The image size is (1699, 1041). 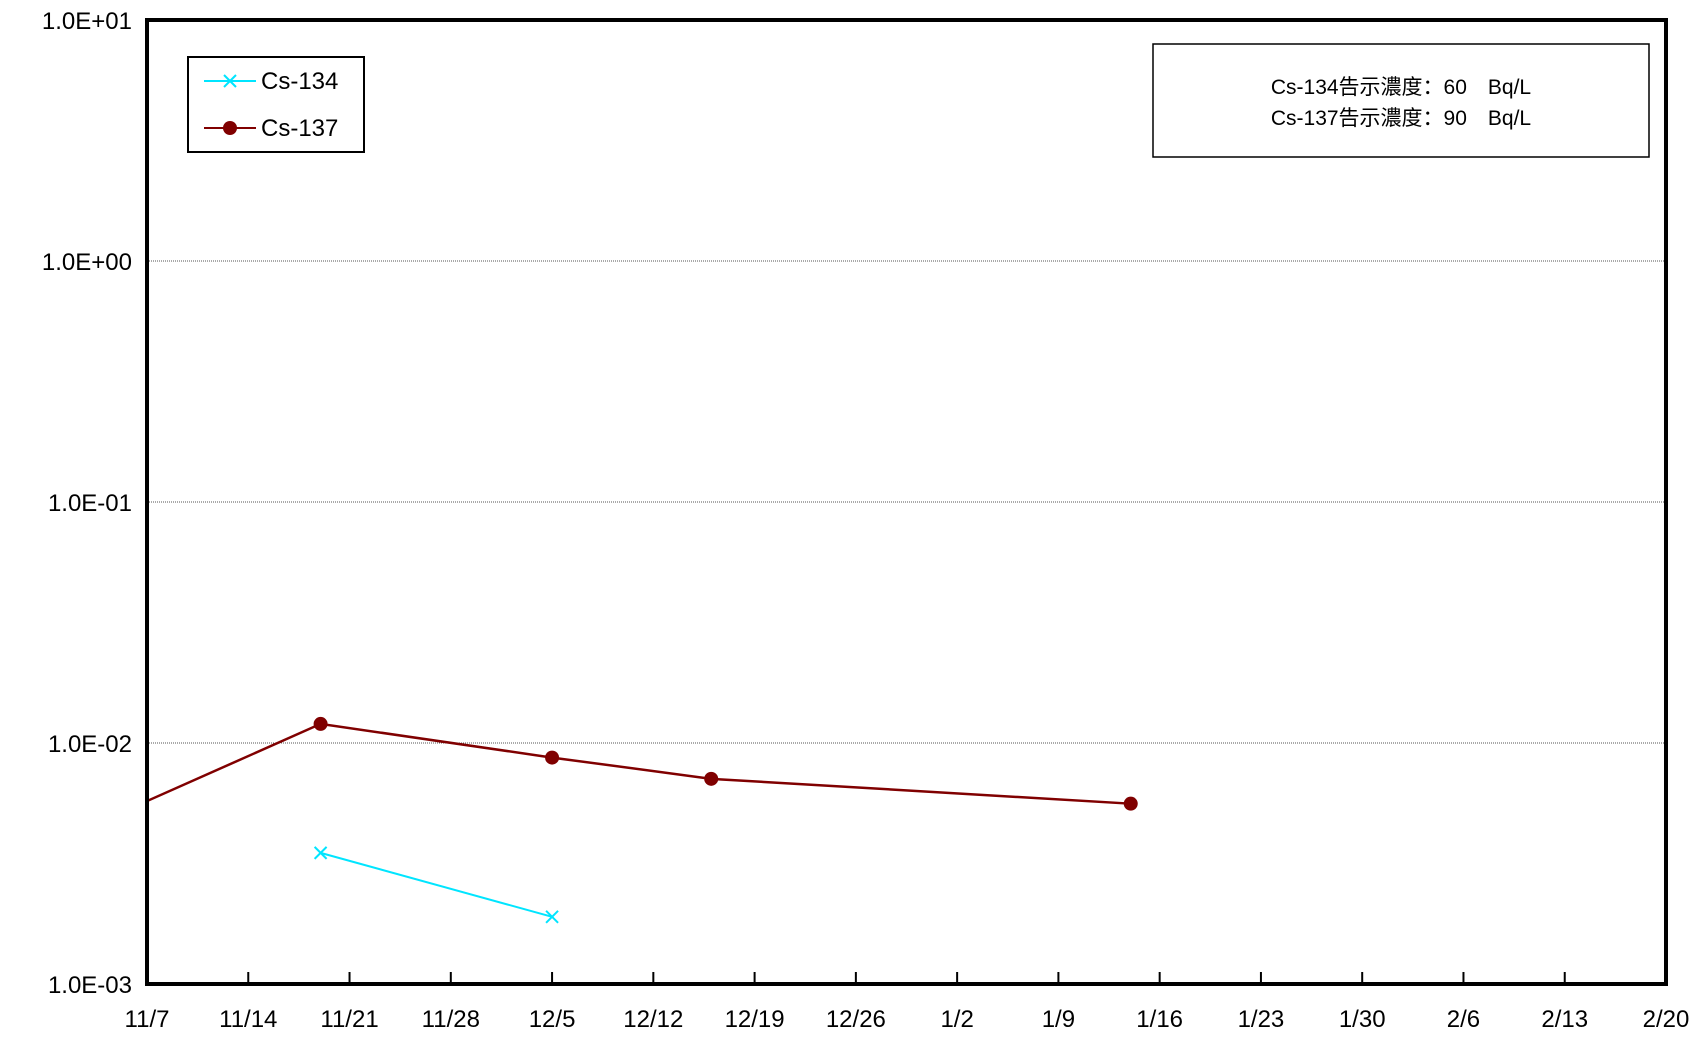 What do you see at coordinates (248, 1019) in the screenshot?
I see `x-tick-label: 11/14` at bounding box center [248, 1019].